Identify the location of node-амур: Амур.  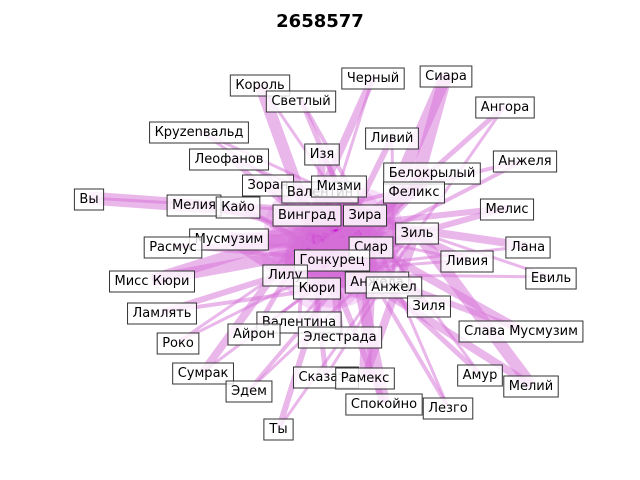
(480, 375).